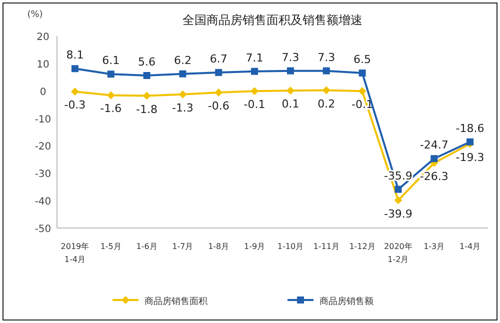  Describe the element at coordinates (255, 246) in the screenshot. I see `x-tick-label: 1-9月` at that location.